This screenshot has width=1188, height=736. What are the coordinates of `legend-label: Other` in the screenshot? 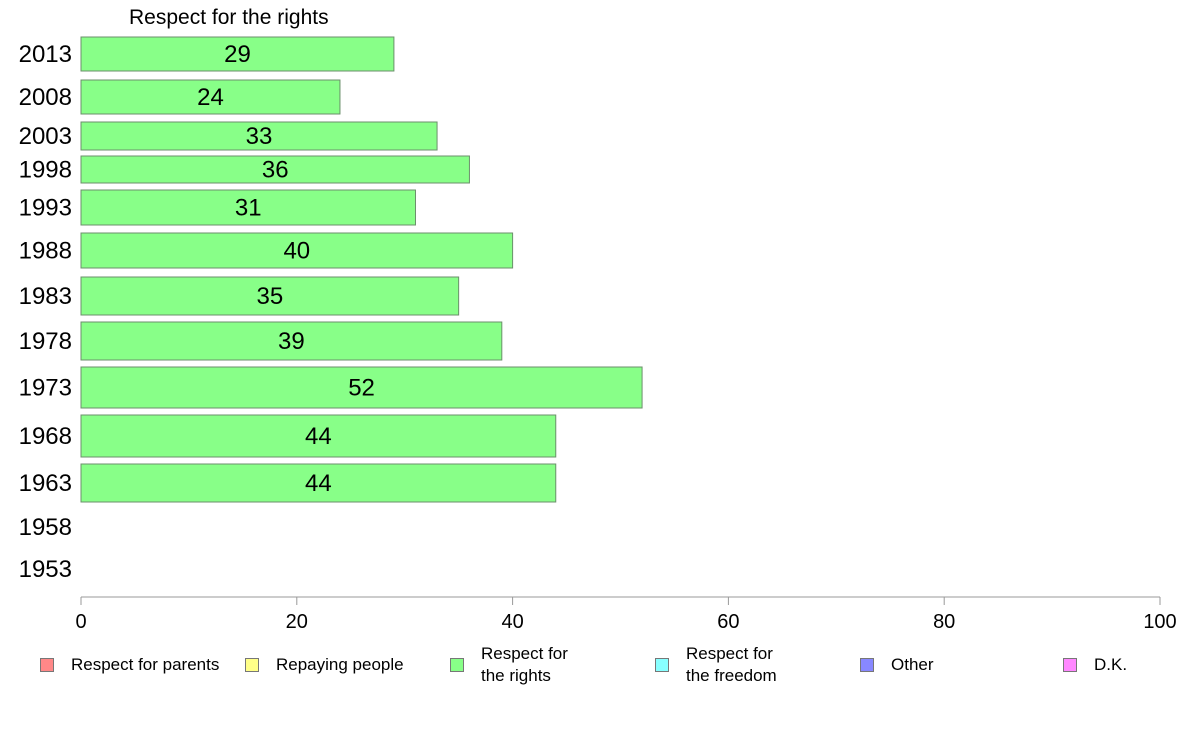 It's located at (912, 664).